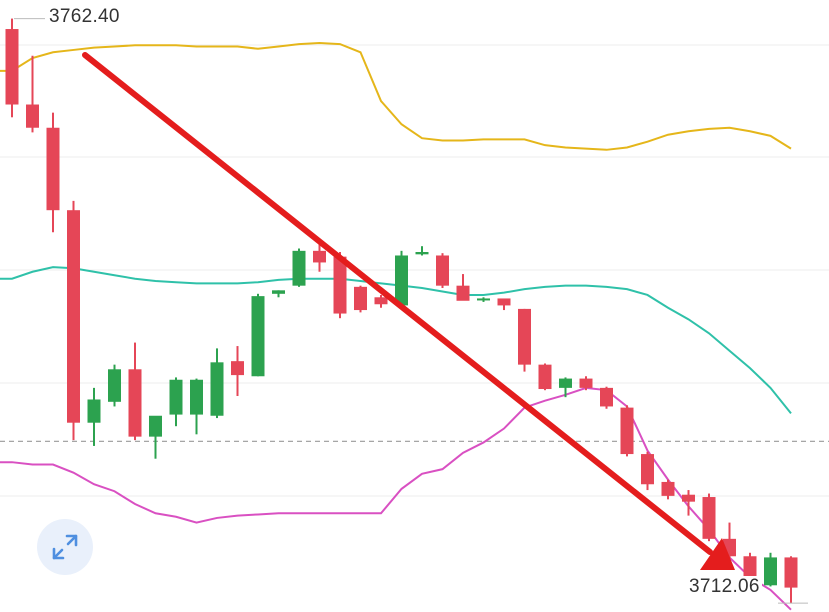  What do you see at coordinates (724, 587) in the screenshot?
I see `low-price-label: 3712.06` at bounding box center [724, 587].